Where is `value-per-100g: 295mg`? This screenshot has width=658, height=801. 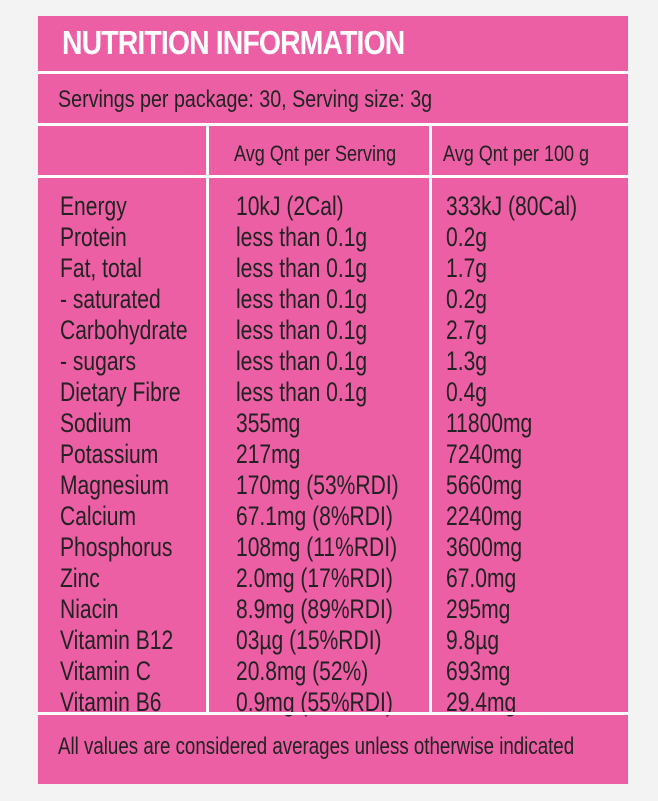 value-per-100g: 295mg is located at coordinates (478, 609).